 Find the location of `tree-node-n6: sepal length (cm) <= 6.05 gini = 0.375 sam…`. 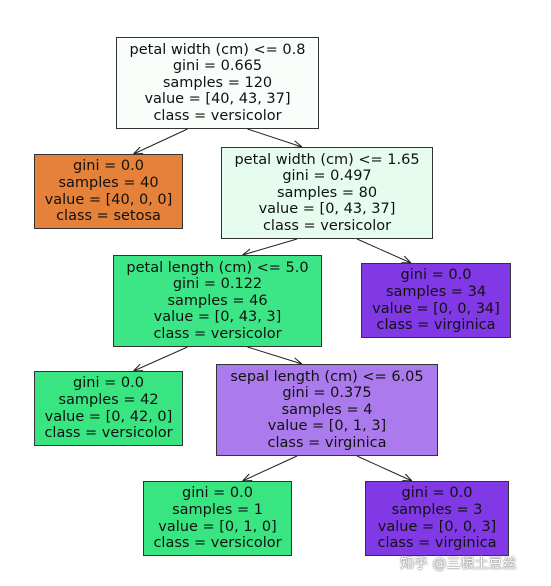

tree-node-n6: sepal length (cm) <= 6.05 gini = 0.375 sam… is located at coordinates (327, 410).